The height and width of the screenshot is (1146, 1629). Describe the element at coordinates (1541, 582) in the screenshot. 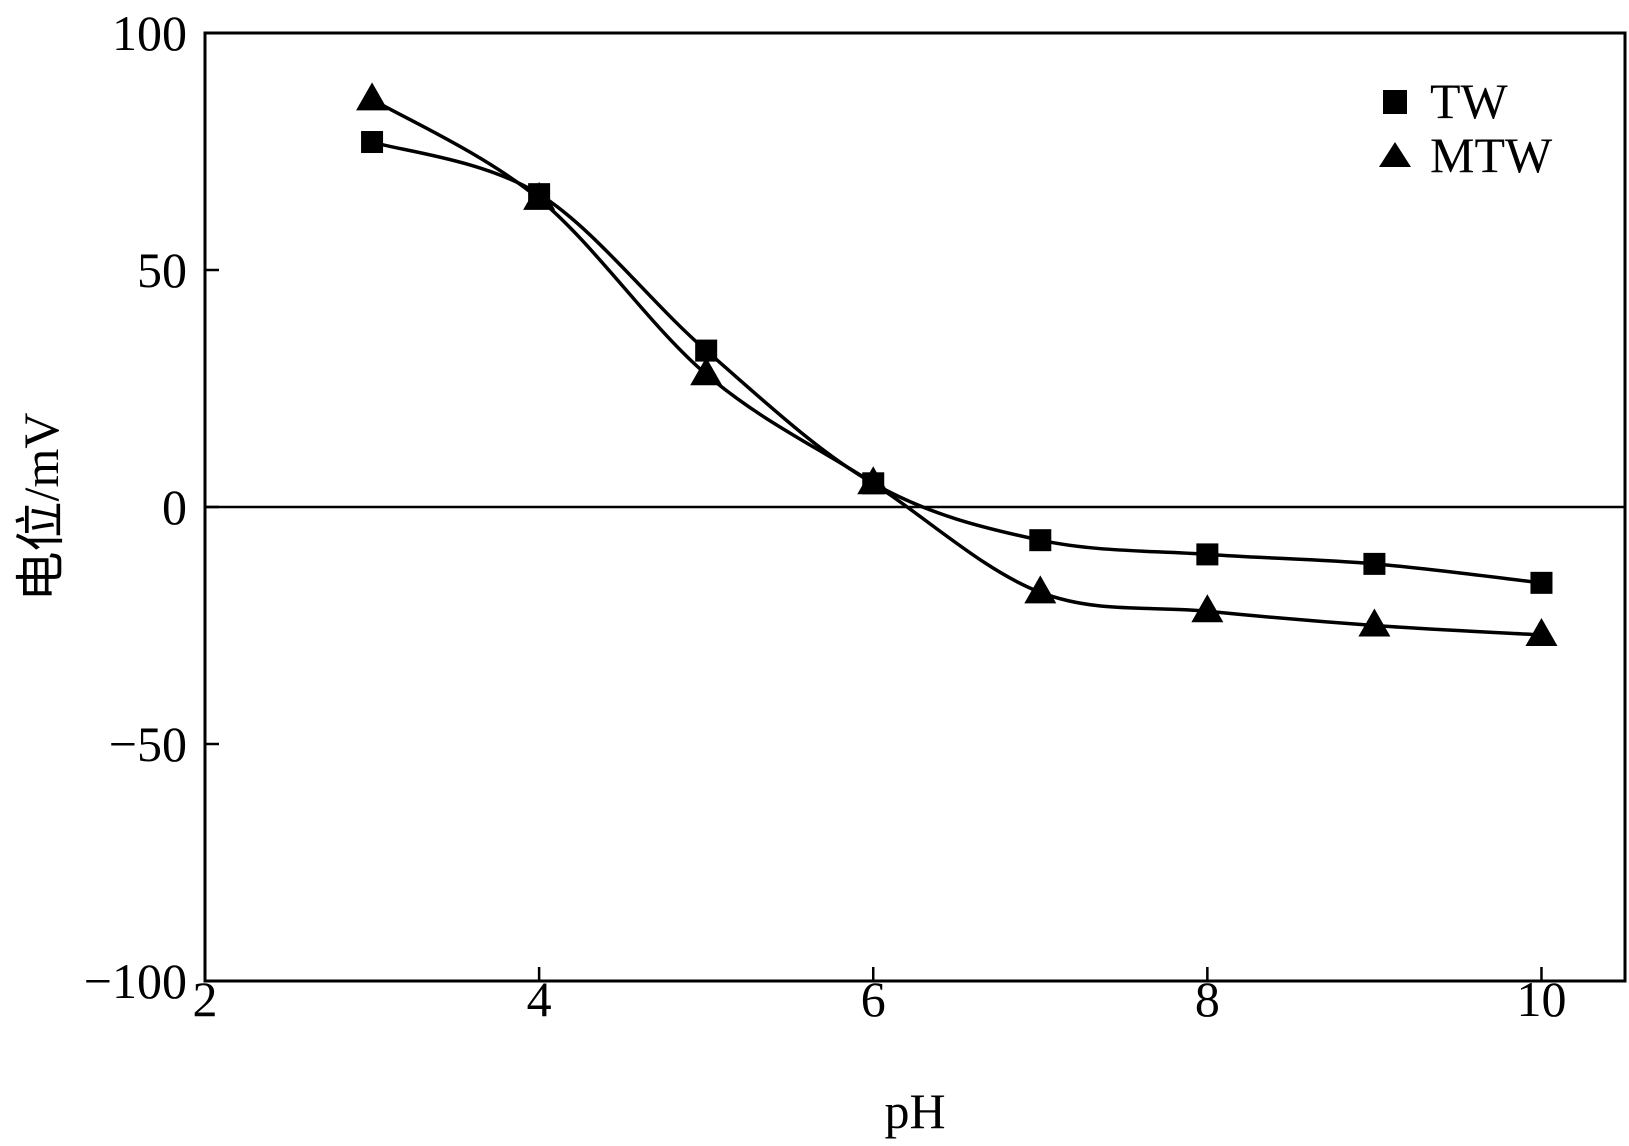

I see `data-point-tw-ph10` at that location.